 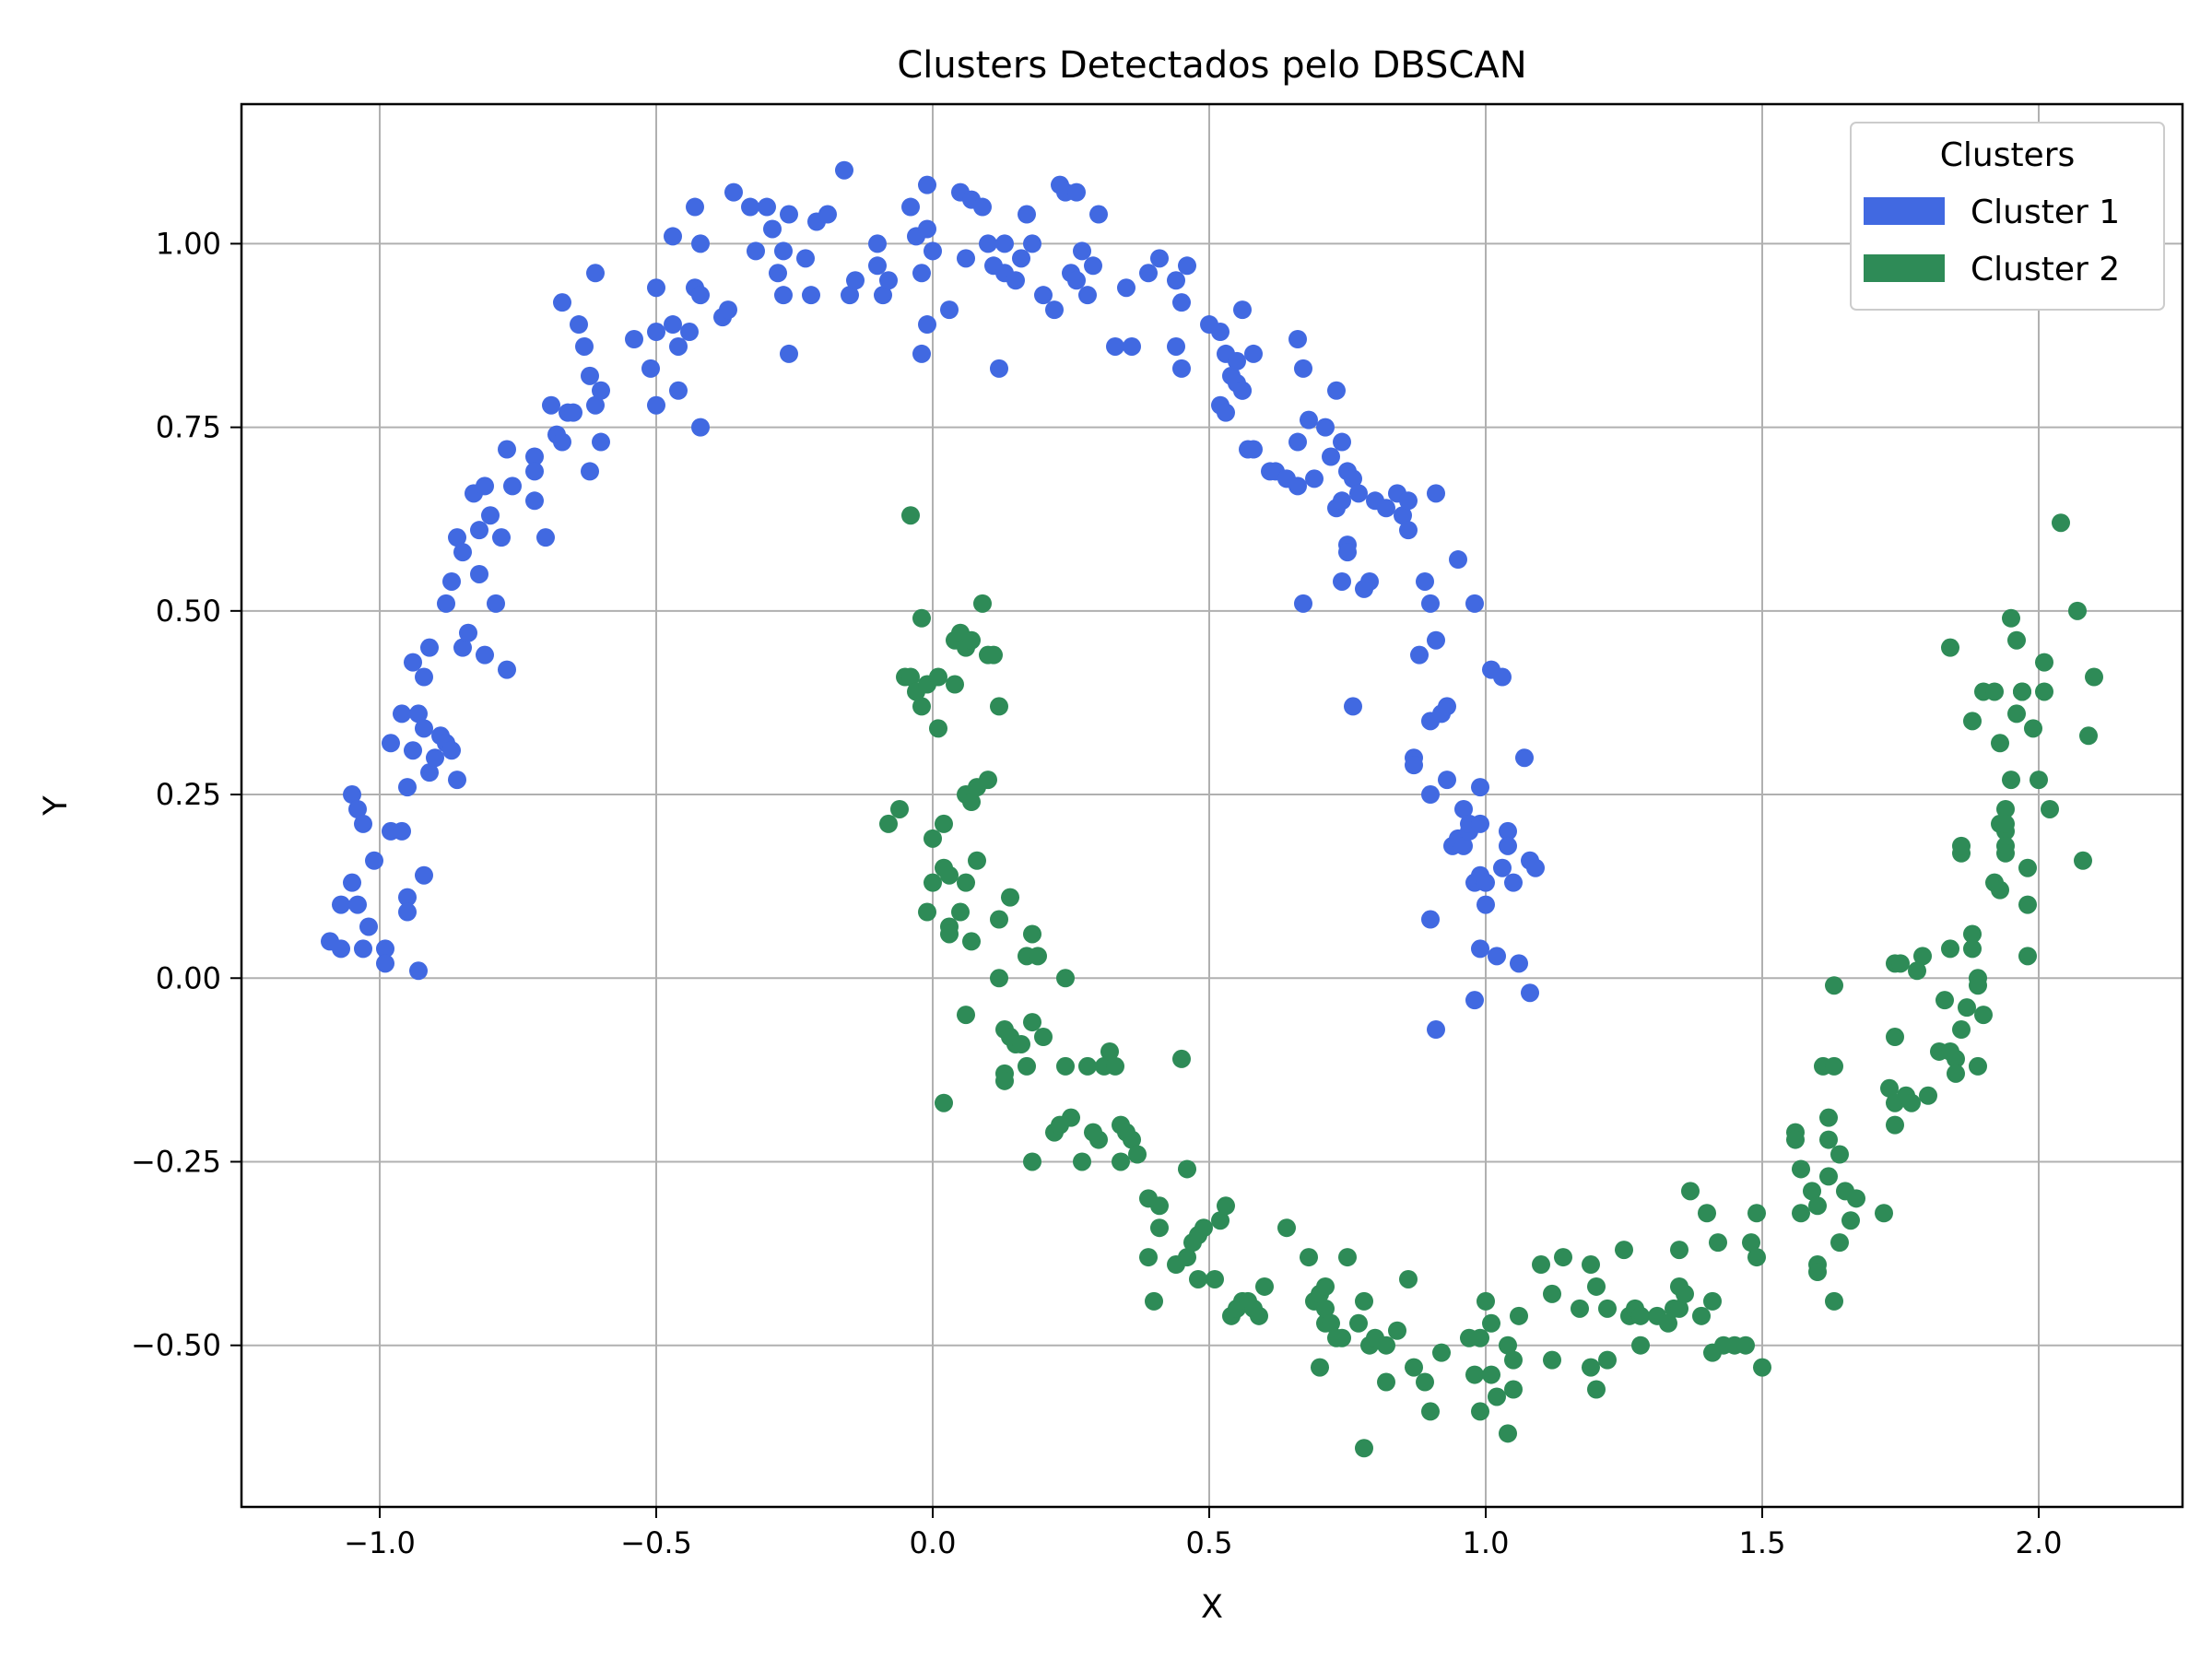 I want to click on legend-title: Clusters, so click(x=2008, y=155).